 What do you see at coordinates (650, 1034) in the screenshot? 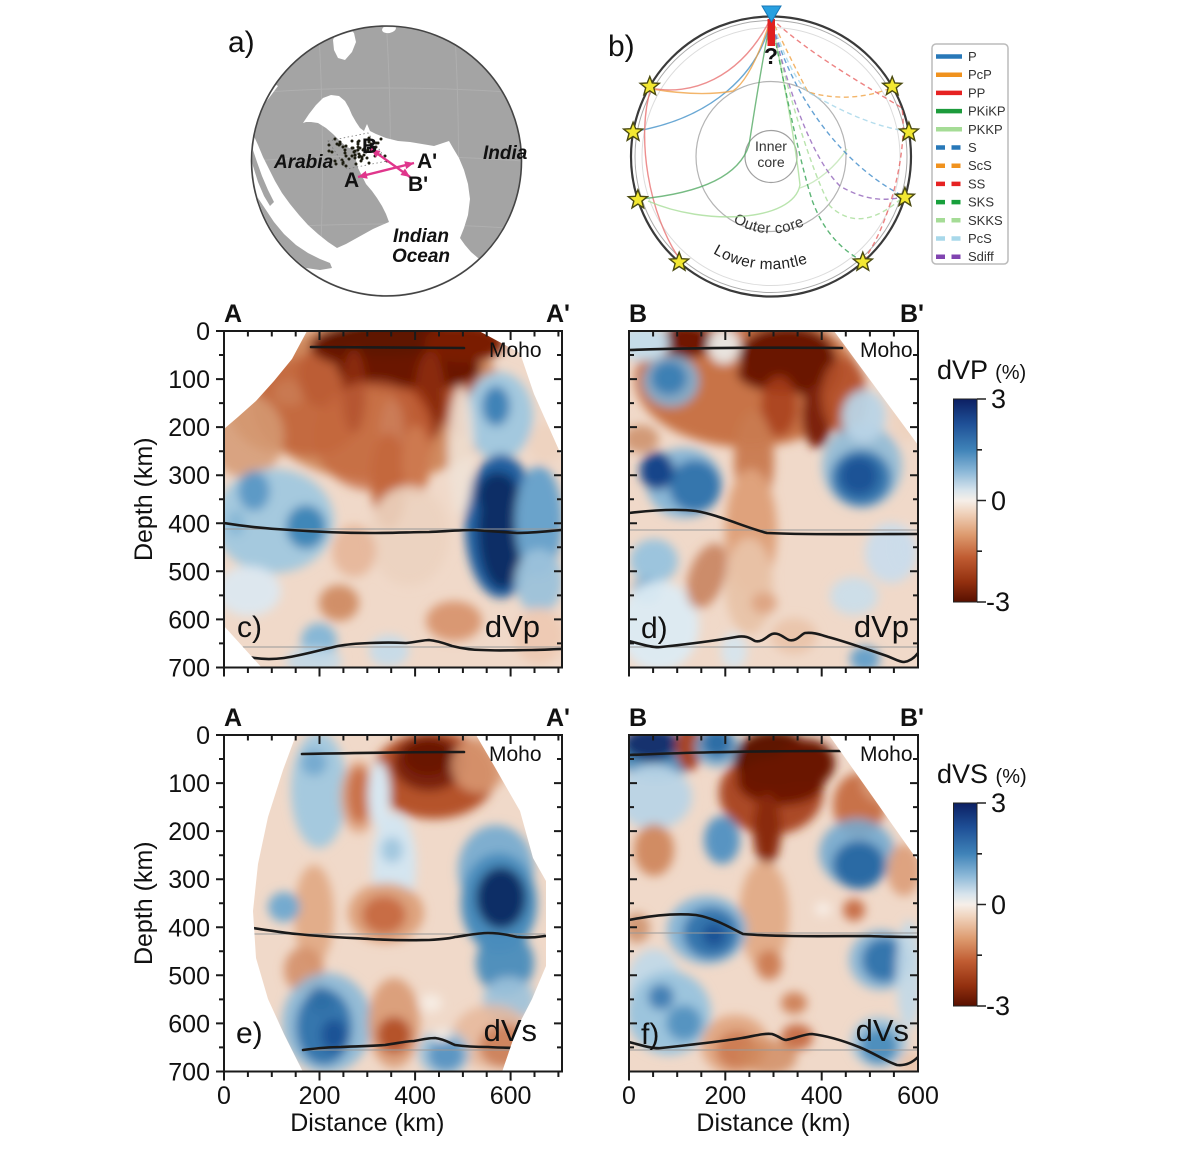
I see `svg-text: f)` at bounding box center [650, 1034].